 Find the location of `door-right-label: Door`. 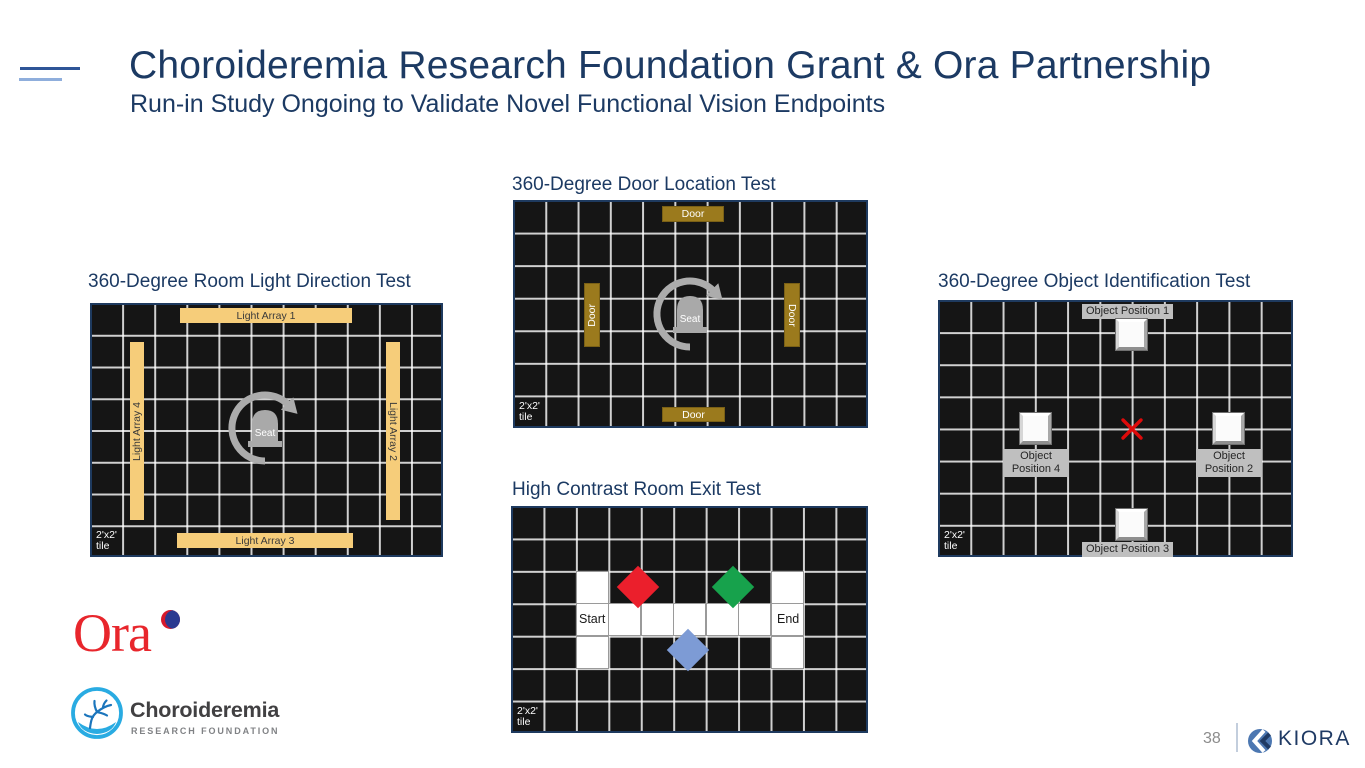

door-right-label: Door is located at coordinates (792, 315).